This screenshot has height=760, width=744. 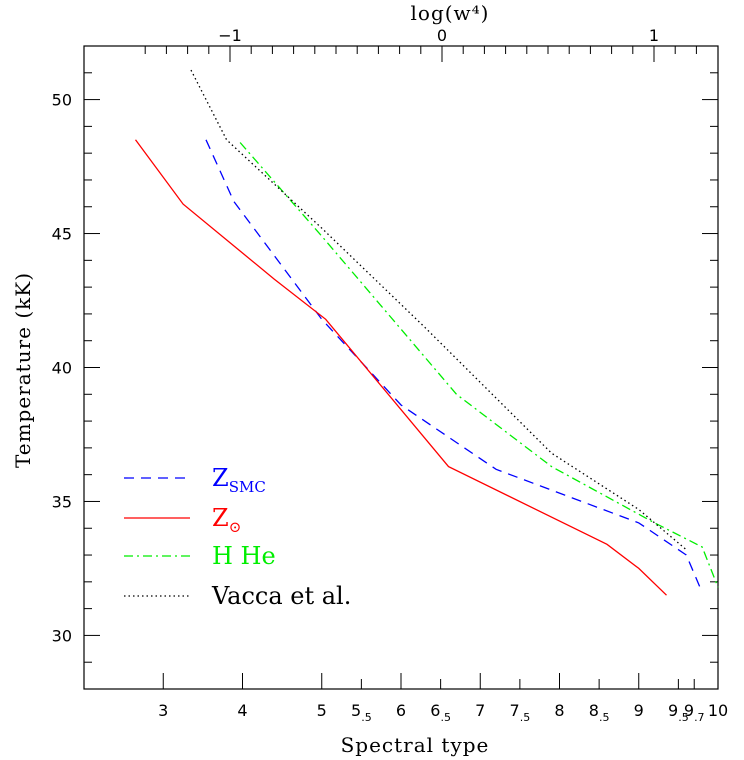 What do you see at coordinates (23, 370) in the screenshot?
I see `y-axis-title: Temperature (kK)` at bounding box center [23, 370].